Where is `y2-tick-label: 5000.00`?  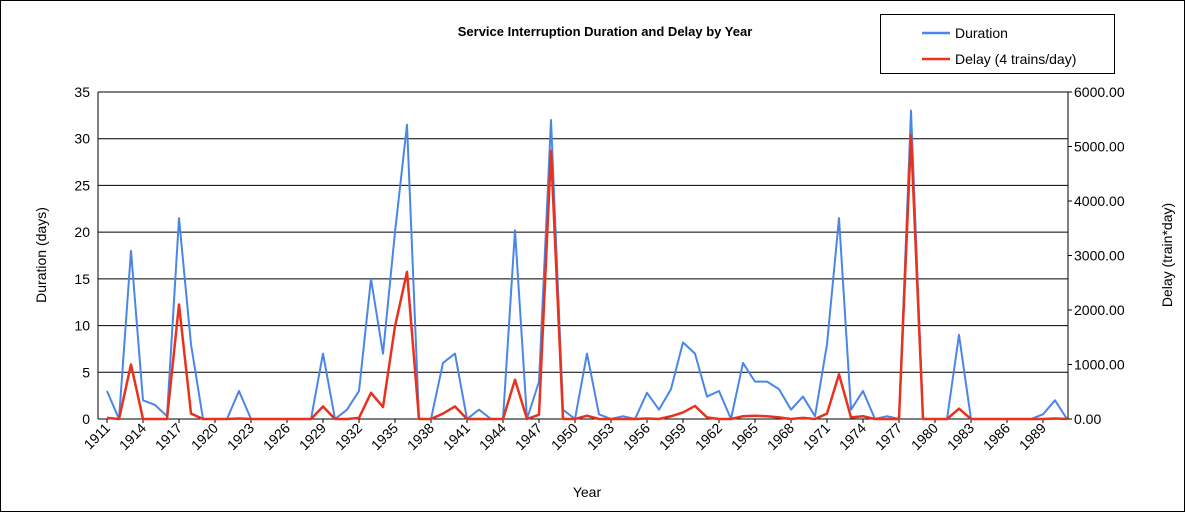
y2-tick-label: 5000.00 is located at coordinates (1099, 147).